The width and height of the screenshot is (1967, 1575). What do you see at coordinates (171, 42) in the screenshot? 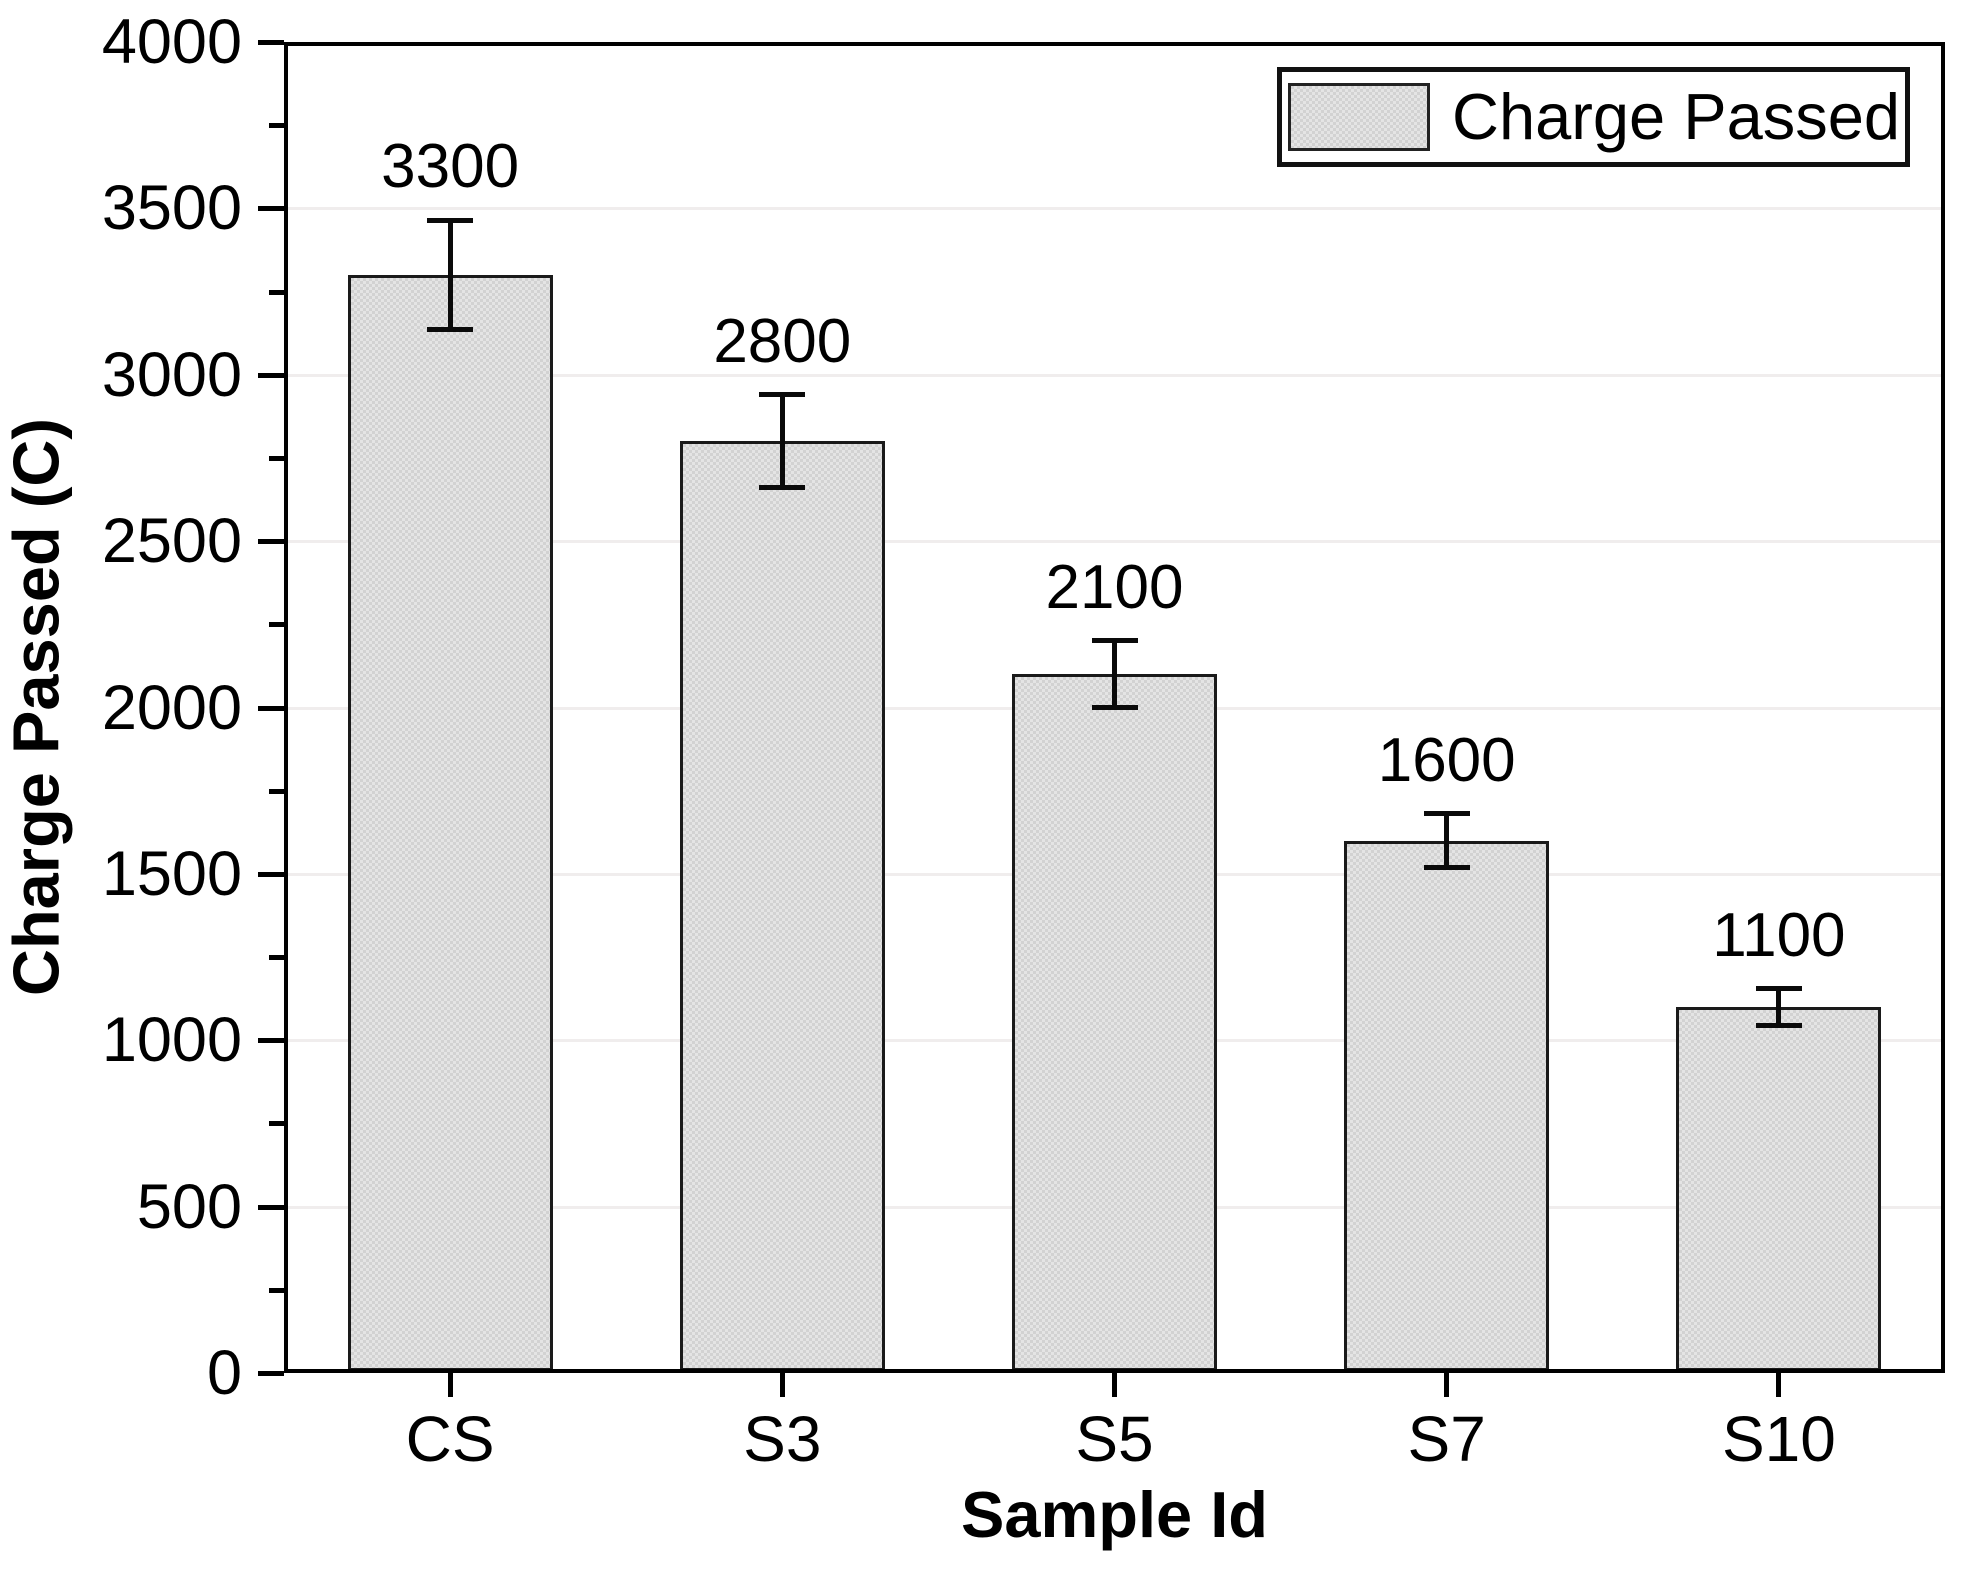
I see `y-tick-label: 4000` at bounding box center [171, 42].